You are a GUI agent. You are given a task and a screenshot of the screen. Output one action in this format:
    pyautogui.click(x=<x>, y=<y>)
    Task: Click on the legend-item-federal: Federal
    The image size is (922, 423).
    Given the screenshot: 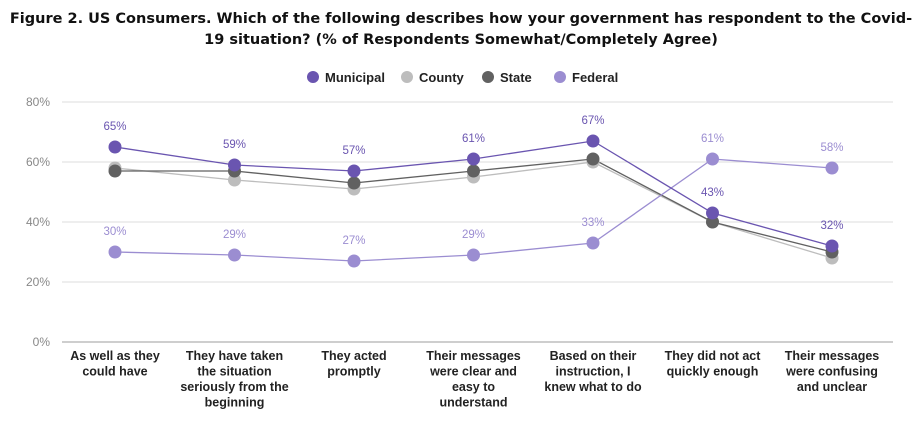 What is the action you would take?
    pyautogui.click(x=586, y=77)
    